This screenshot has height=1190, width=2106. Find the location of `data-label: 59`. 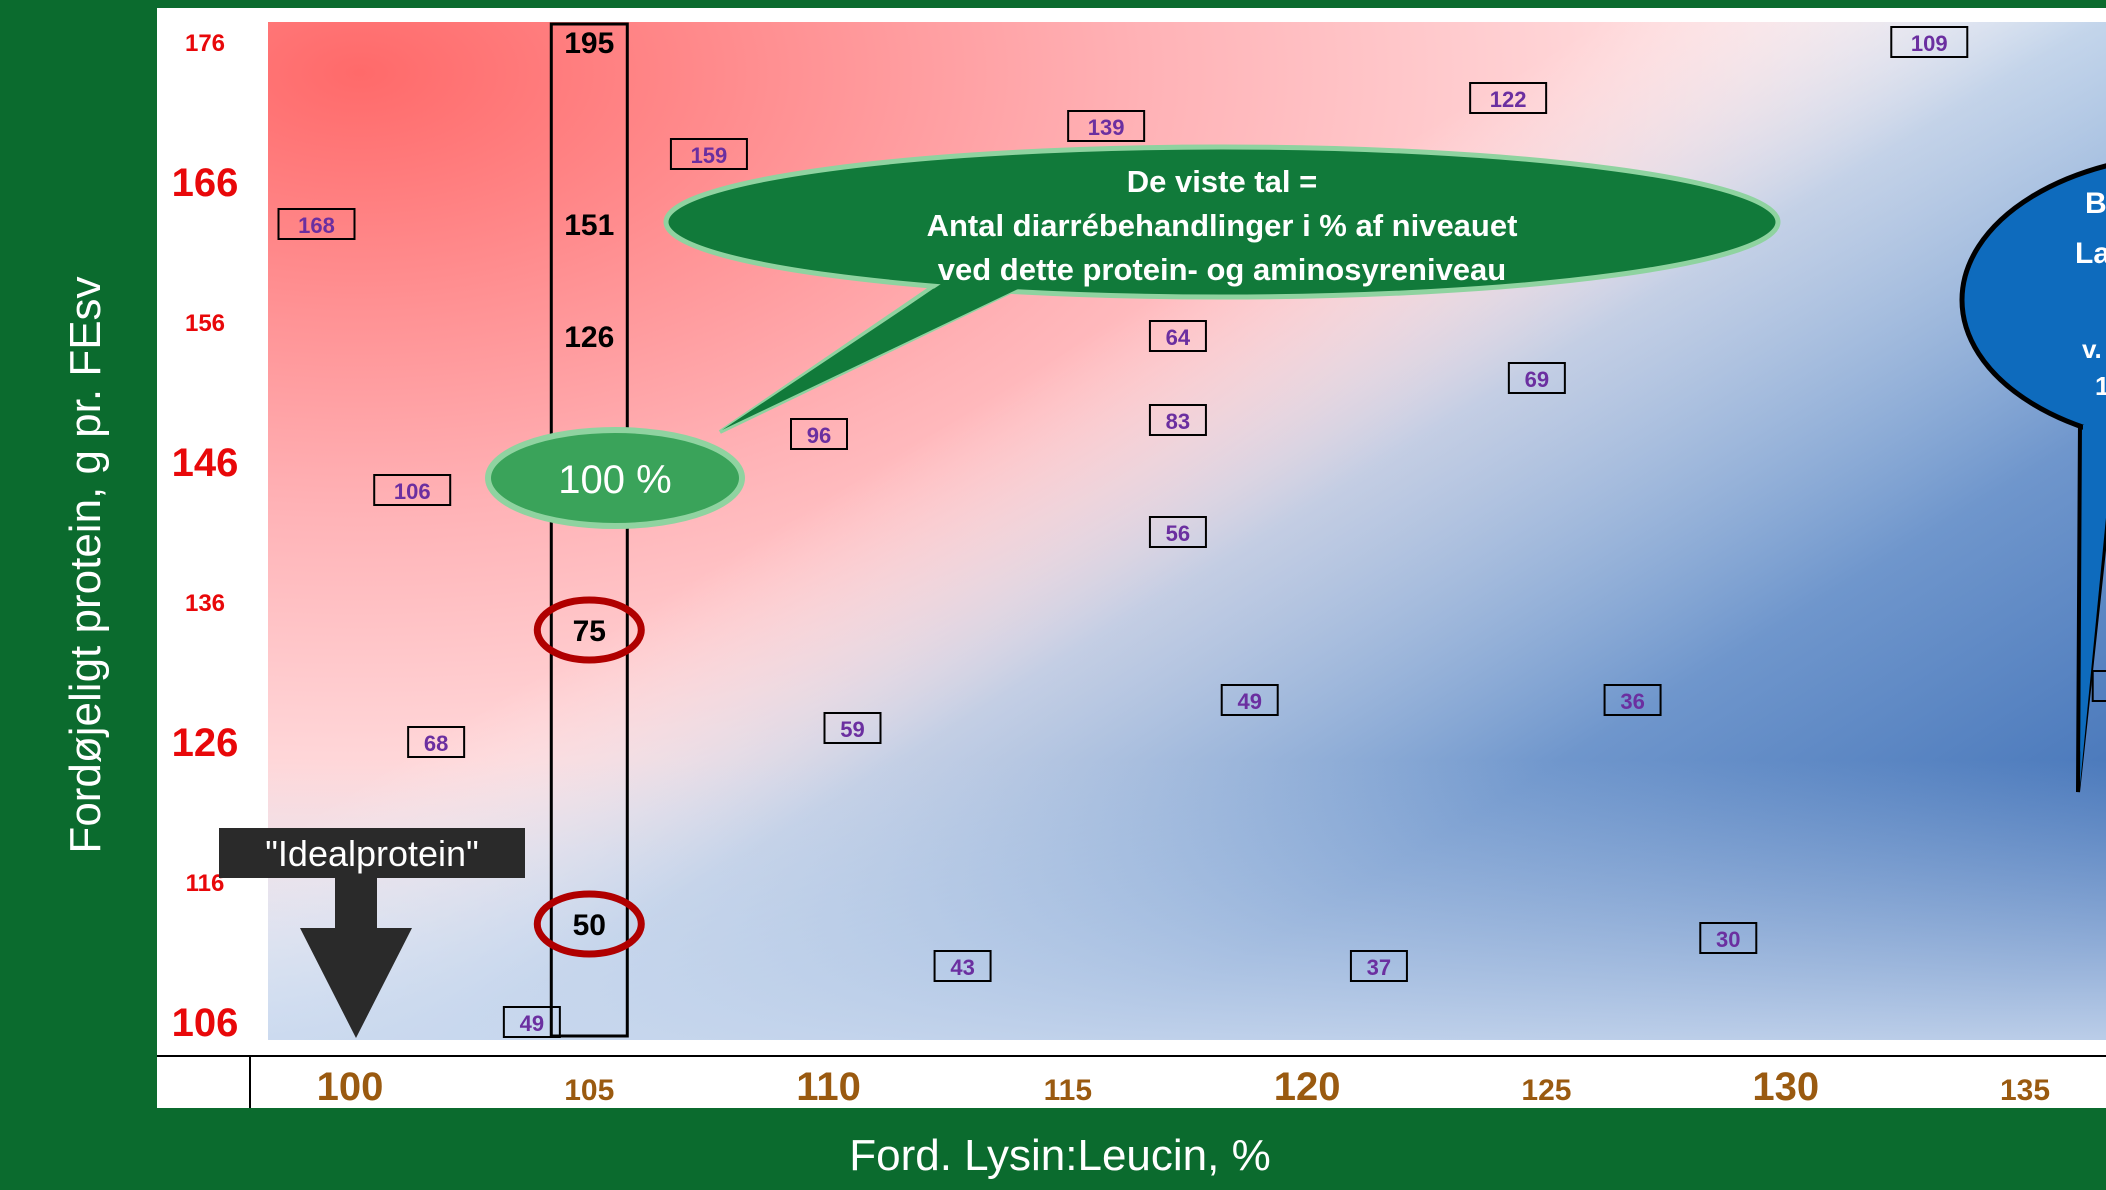

data-label: 59 is located at coordinates (852, 729).